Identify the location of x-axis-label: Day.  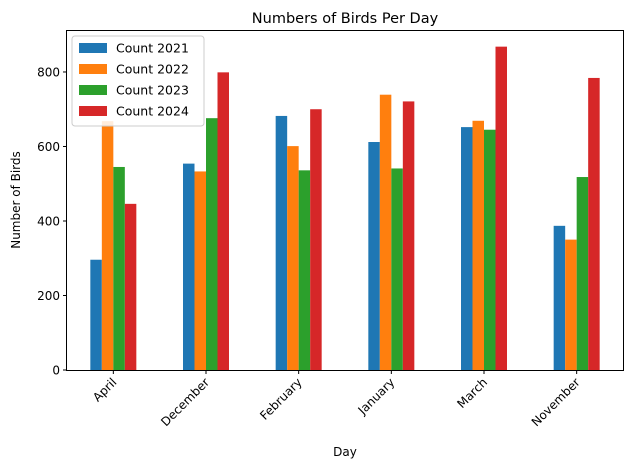
(345, 452).